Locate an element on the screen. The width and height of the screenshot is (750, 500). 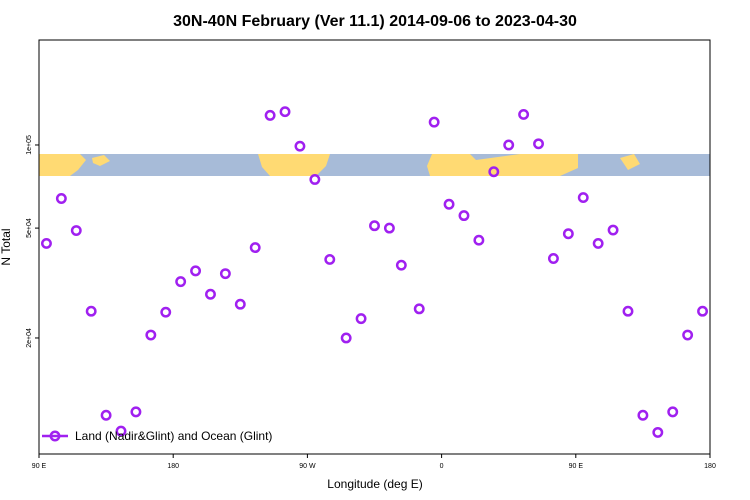
land-islands-east is located at coordinates (630, 162).